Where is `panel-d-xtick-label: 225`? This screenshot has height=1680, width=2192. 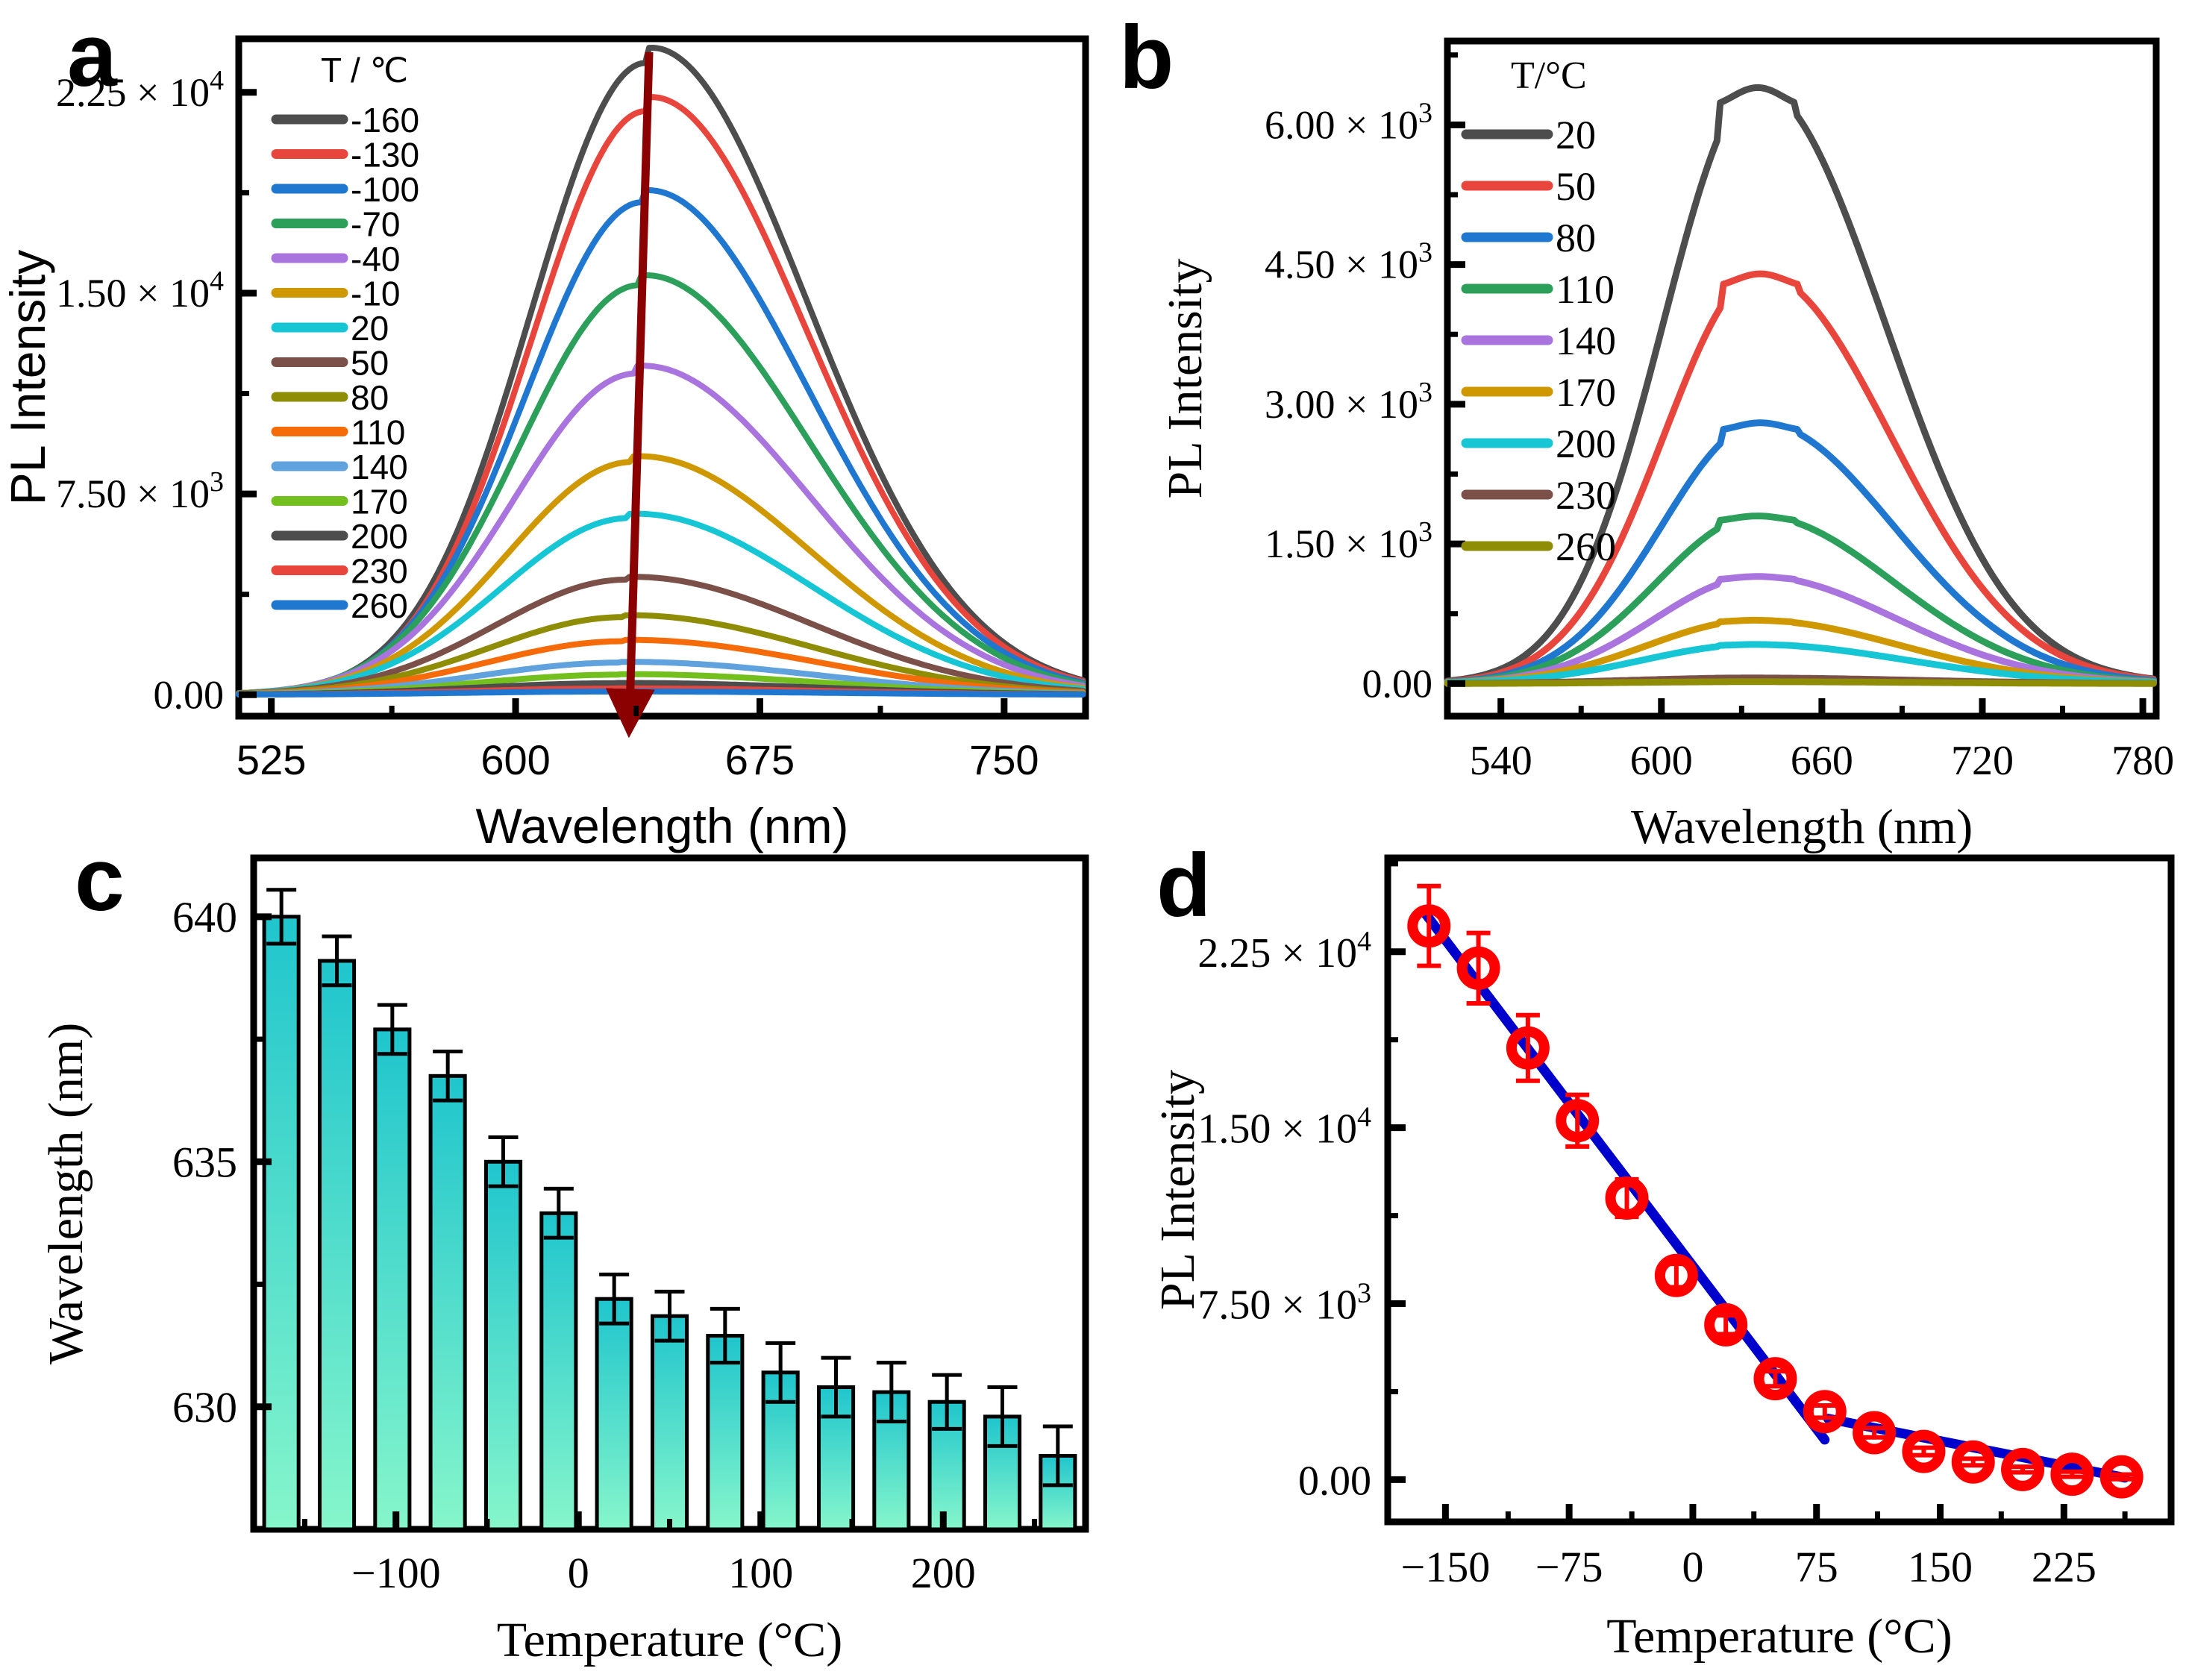
panel-d-xtick-label: 225 is located at coordinates (2064, 1567).